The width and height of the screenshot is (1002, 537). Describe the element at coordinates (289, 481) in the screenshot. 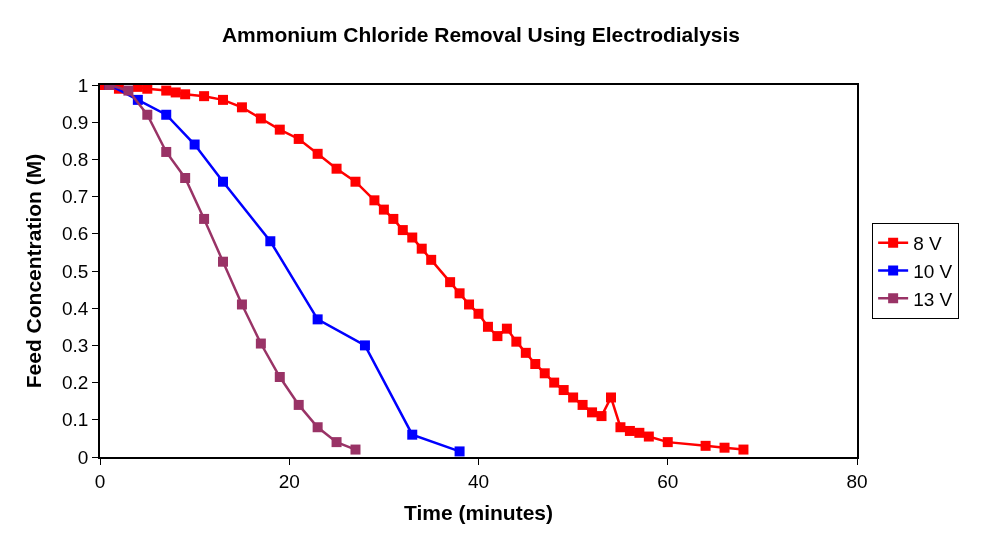

I see `x-tick-label: 20` at that location.